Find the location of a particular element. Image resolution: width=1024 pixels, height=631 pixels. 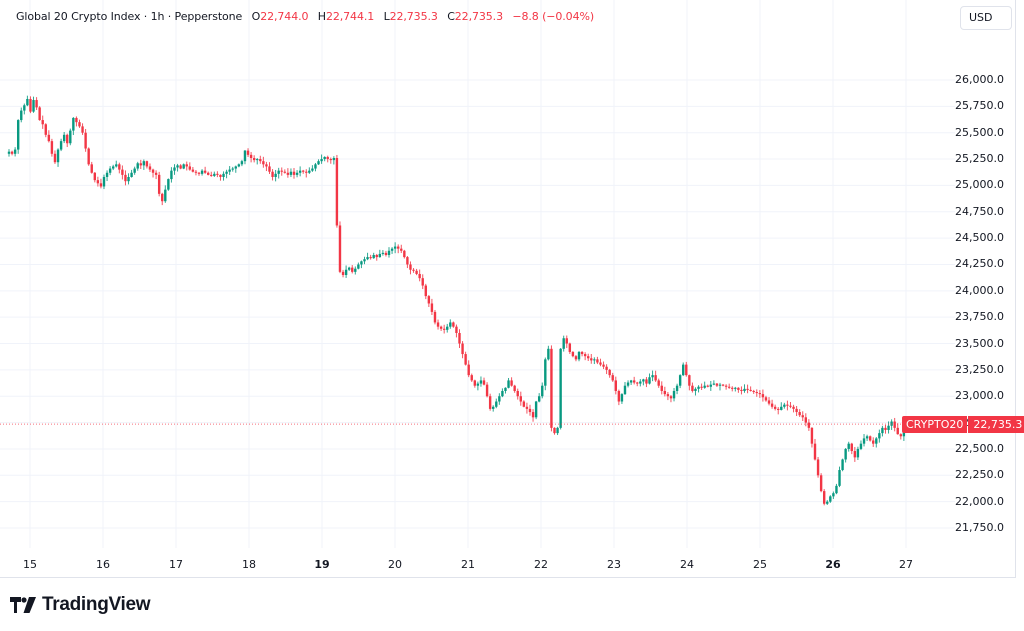

x-tick-label: 20 is located at coordinates (395, 564).